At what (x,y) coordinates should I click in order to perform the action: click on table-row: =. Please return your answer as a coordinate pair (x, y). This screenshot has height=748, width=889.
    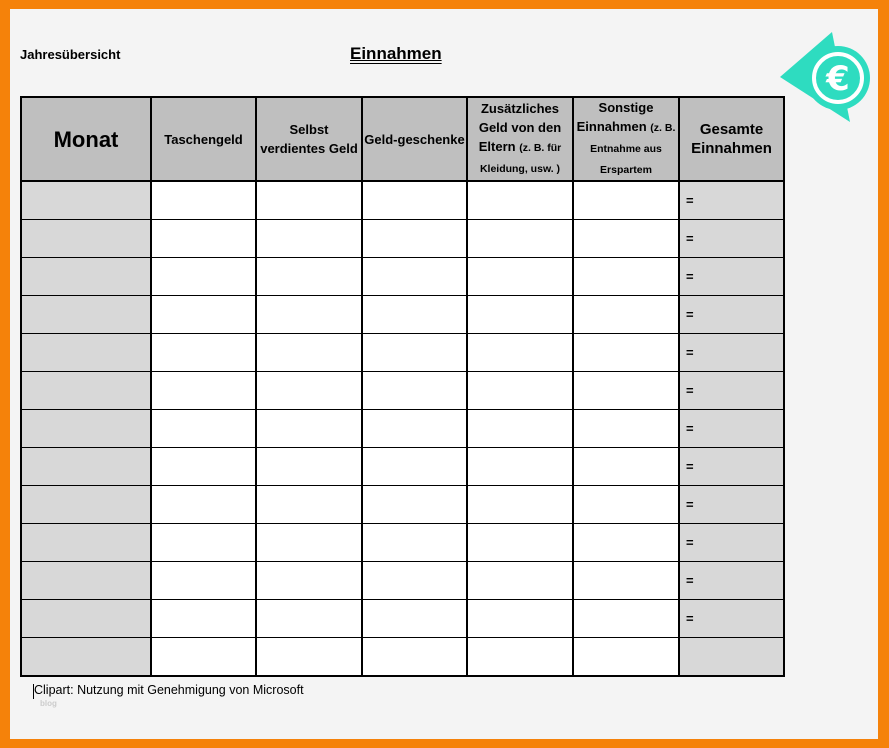
    Looking at the image, I should click on (402, 504).